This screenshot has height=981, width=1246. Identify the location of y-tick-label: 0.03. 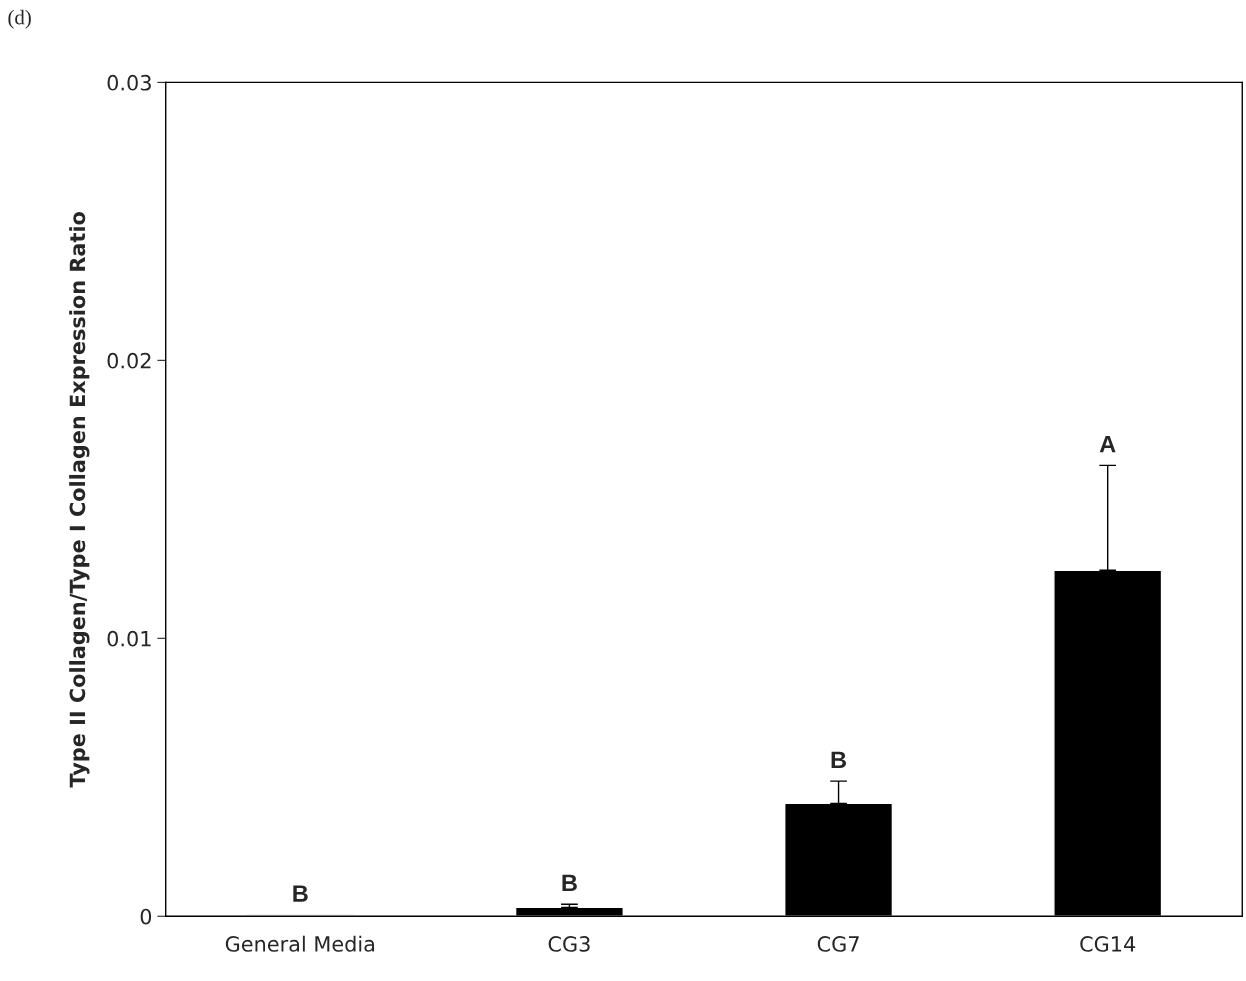
(129, 82).